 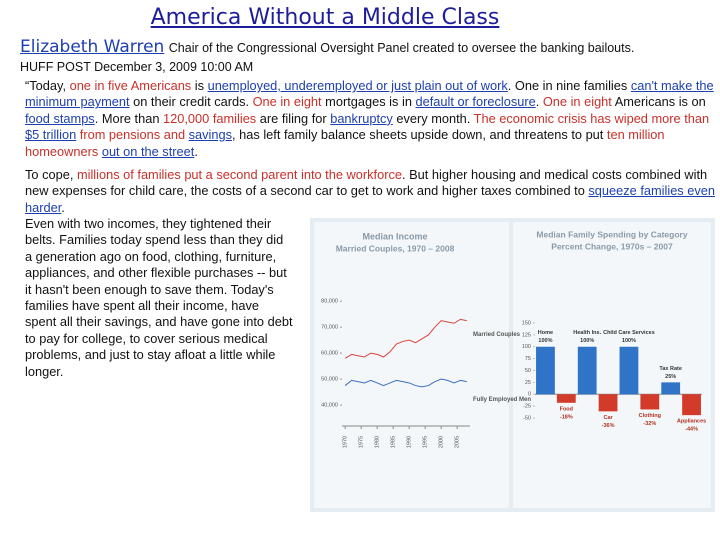 I want to click on text-run: from pensions and, so click(x=132, y=135).